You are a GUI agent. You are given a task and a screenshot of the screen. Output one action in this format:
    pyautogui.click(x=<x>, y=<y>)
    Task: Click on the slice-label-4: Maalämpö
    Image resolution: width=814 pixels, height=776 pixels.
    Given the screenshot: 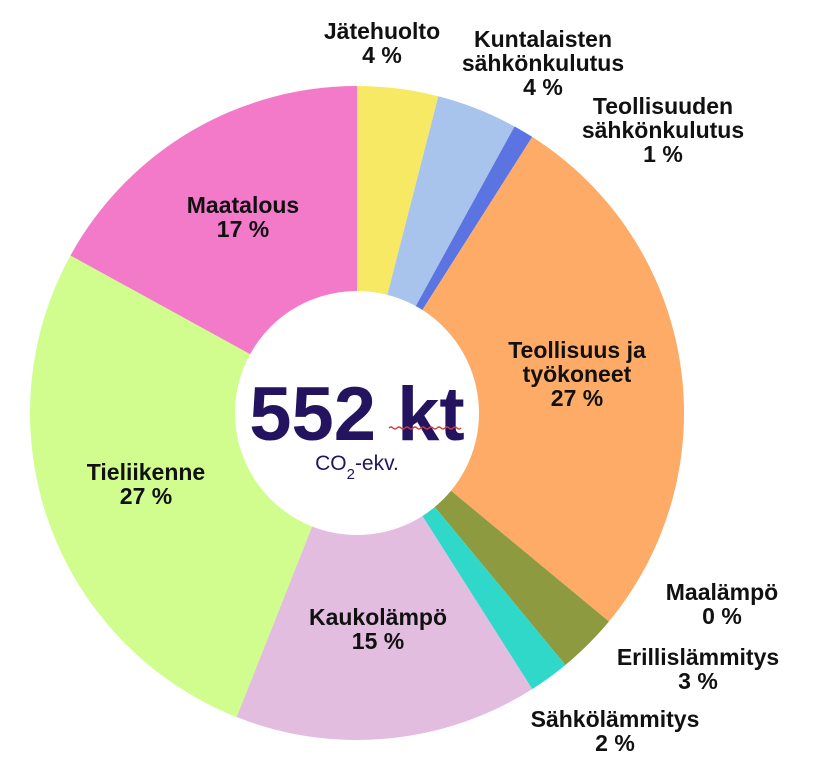 What is the action you would take?
    pyautogui.click(x=722, y=592)
    